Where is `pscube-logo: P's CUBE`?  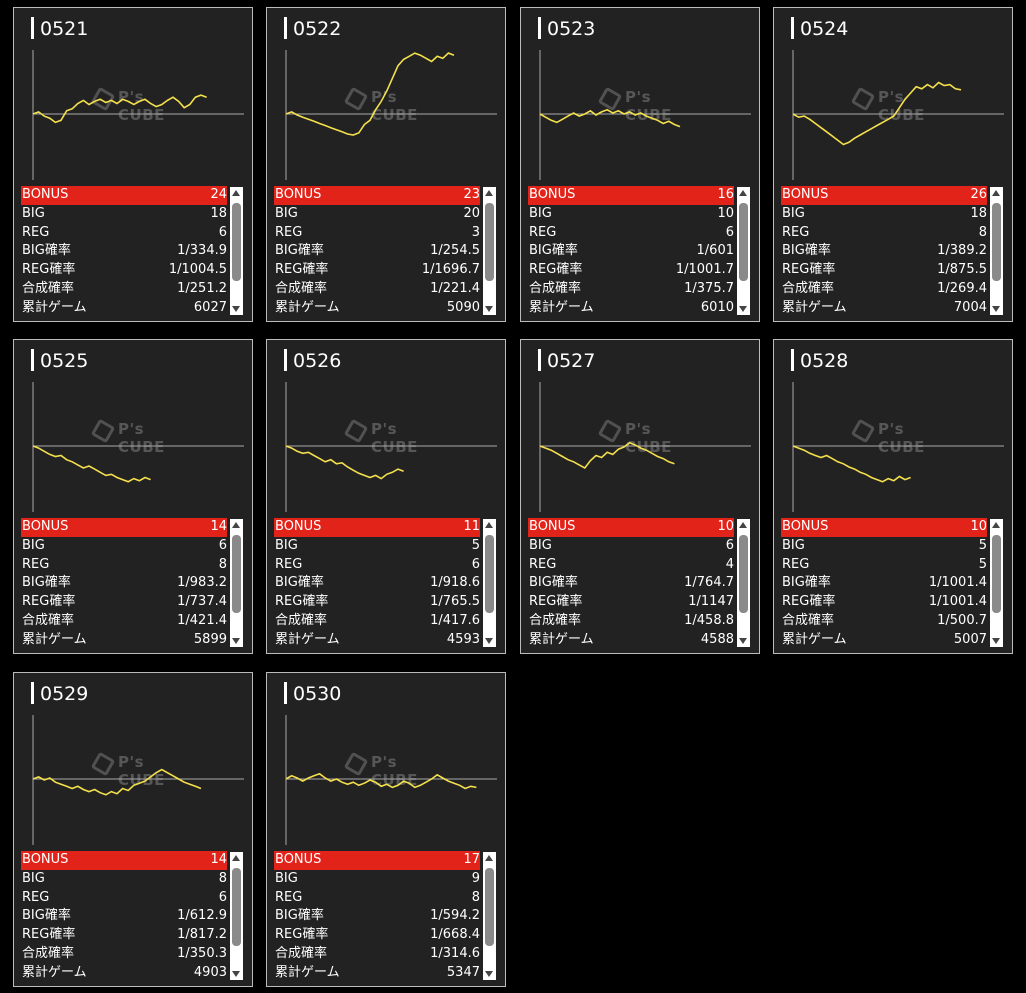 pscube-logo: P's CUBE is located at coordinates (902, 103).